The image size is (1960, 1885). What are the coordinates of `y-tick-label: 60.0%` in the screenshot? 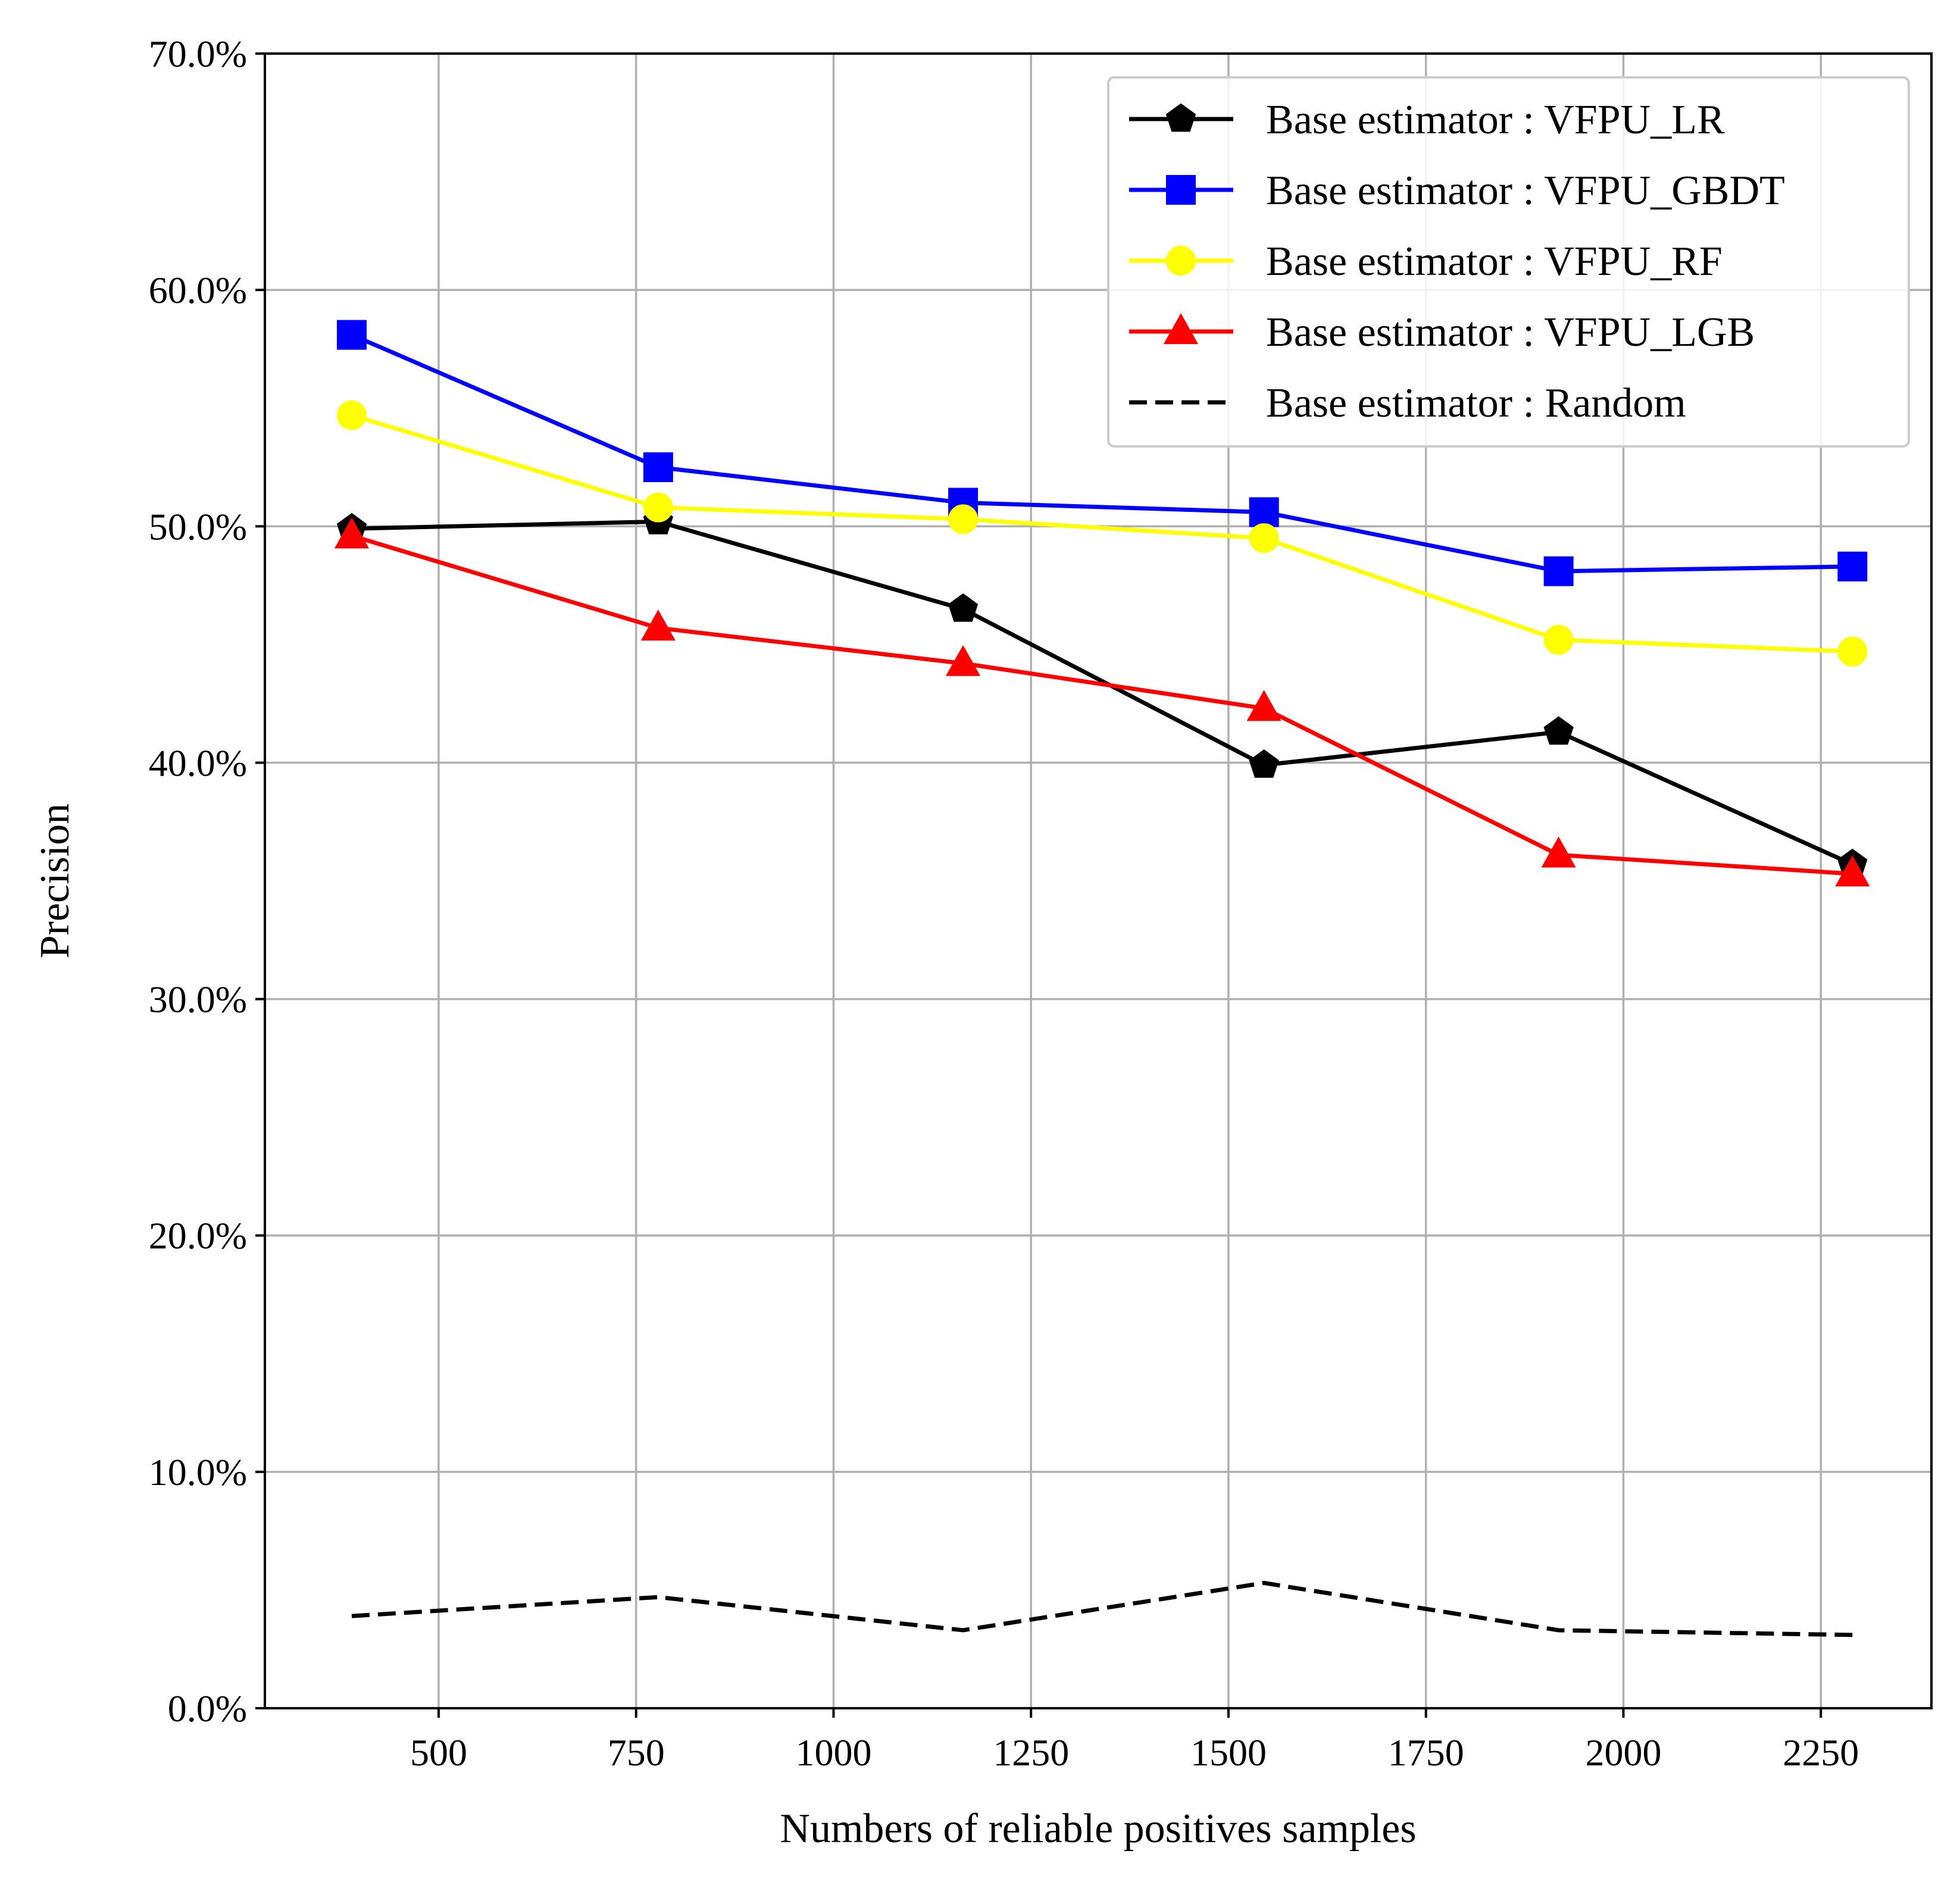 It's located at (198, 290).